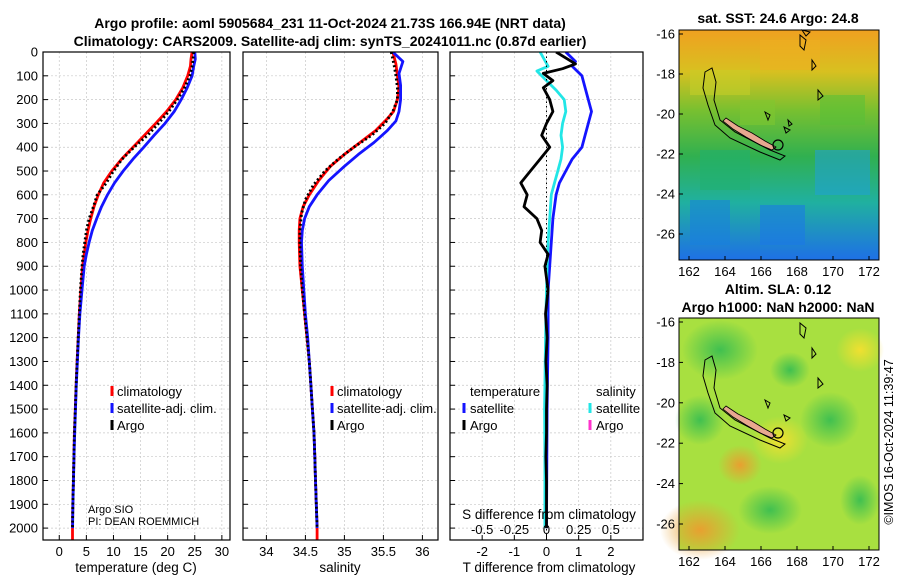  I want to click on top-x-tick-label: 0.5, so click(611, 529).